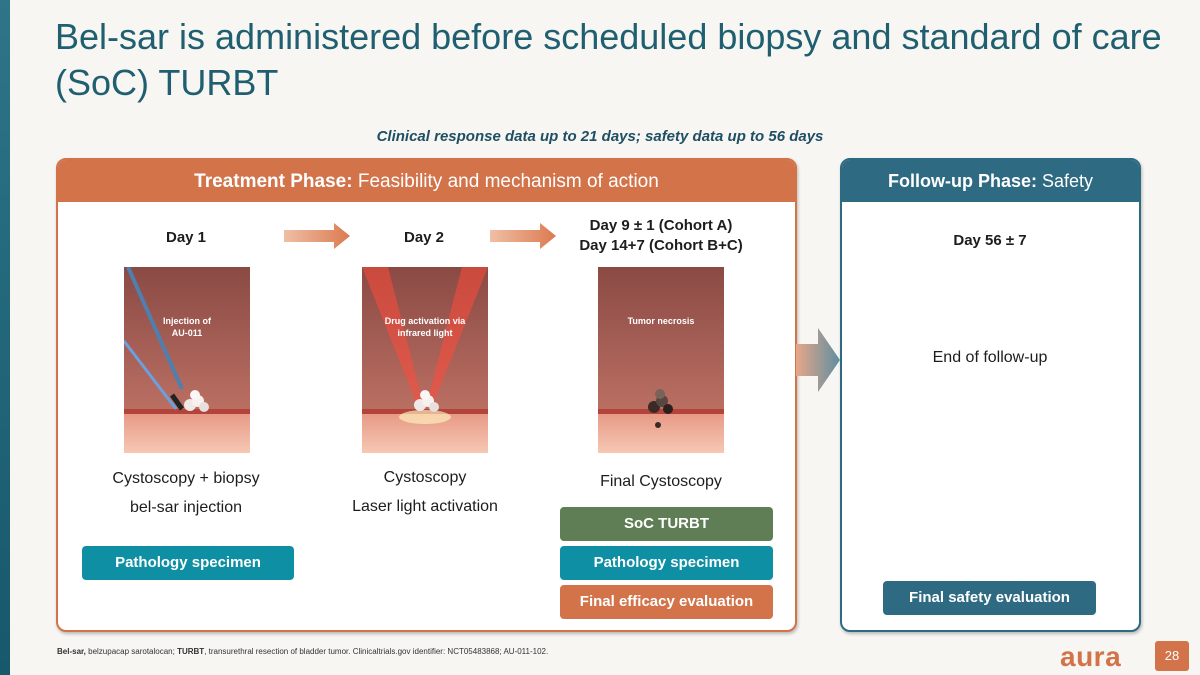 The image size is (1200, 675). I want to click on footnote-definition-bel-sar: belzupacap sarotalocan;, so click(131, 651).